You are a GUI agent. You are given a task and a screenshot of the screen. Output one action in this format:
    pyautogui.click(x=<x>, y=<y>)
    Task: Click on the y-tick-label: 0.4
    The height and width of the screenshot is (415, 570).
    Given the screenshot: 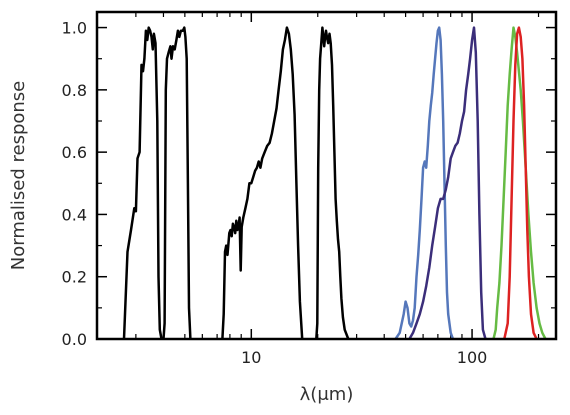 What is the action you would take?
    pyautogui.click(x=74, y=214)
    